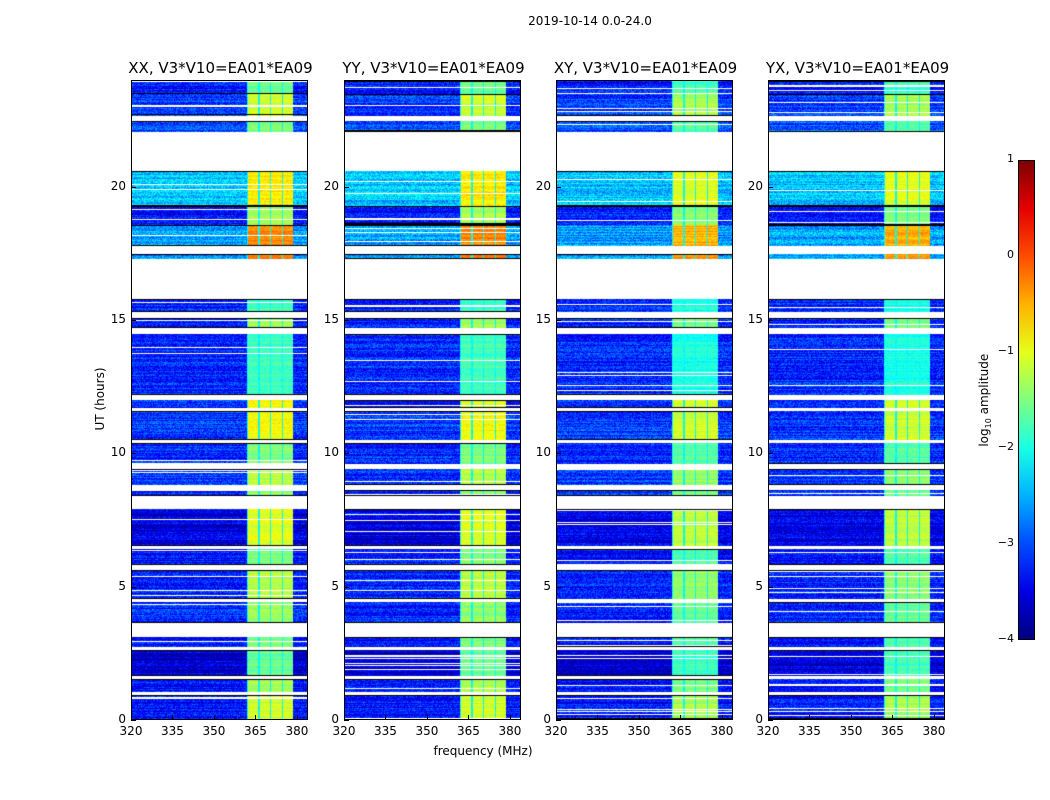 Image resolution: width=1050 pixels, height=800 pixels. What do you see at coordinates (220, 68) in the screenshot?
I see `panel-title: XX, V3*V10=EA01*EA09` at bounding box center [220, 68].